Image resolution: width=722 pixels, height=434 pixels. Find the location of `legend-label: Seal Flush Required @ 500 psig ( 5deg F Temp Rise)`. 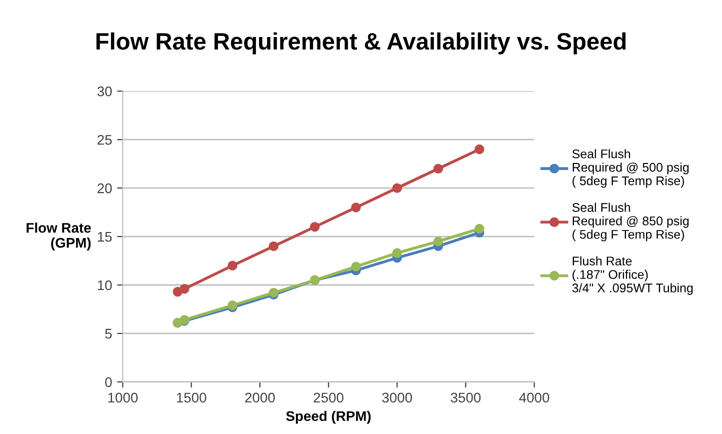

legend-label: Seal Flush Required @ 500 psig ( 5deg F Temp Rise) is located at coordinates (630, 168).